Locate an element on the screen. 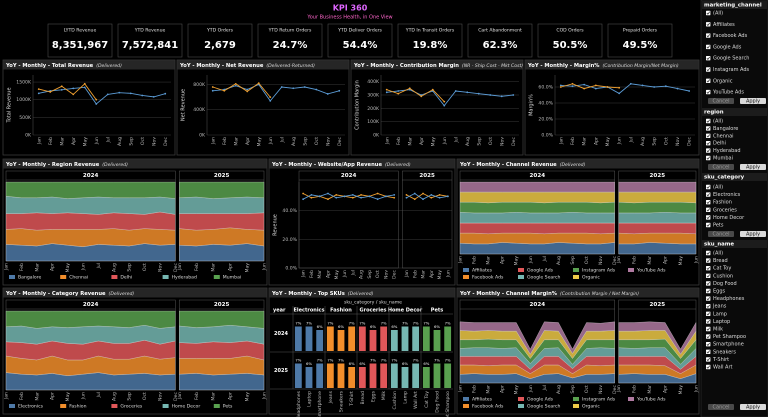 The width and height of the screenshot is (768, 417). filter-button-label: Apply is located at coordinates (753, 168).